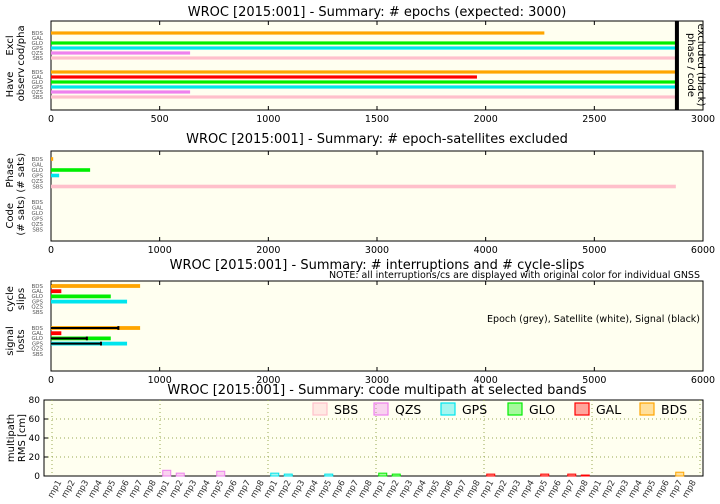 This screenshot has height=504, width=720. I want to click on y-tick-label: 80, so click(35, 401).